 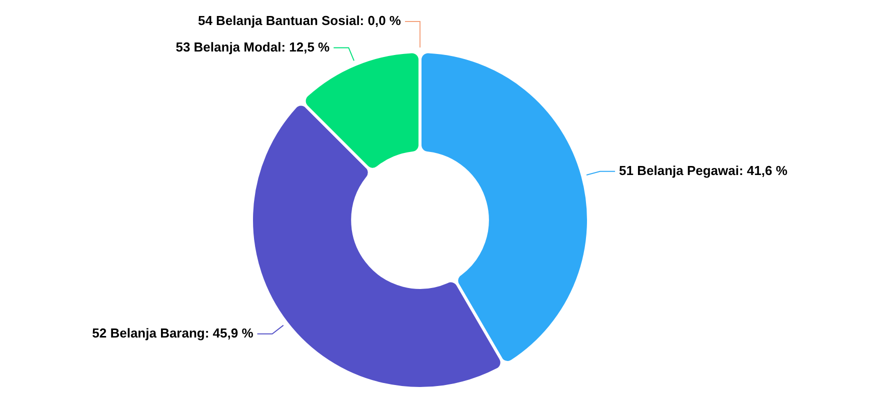 I want to click on slice-label: 52 Belanja Barang: 45,9 %, so click(x=173, y=332).